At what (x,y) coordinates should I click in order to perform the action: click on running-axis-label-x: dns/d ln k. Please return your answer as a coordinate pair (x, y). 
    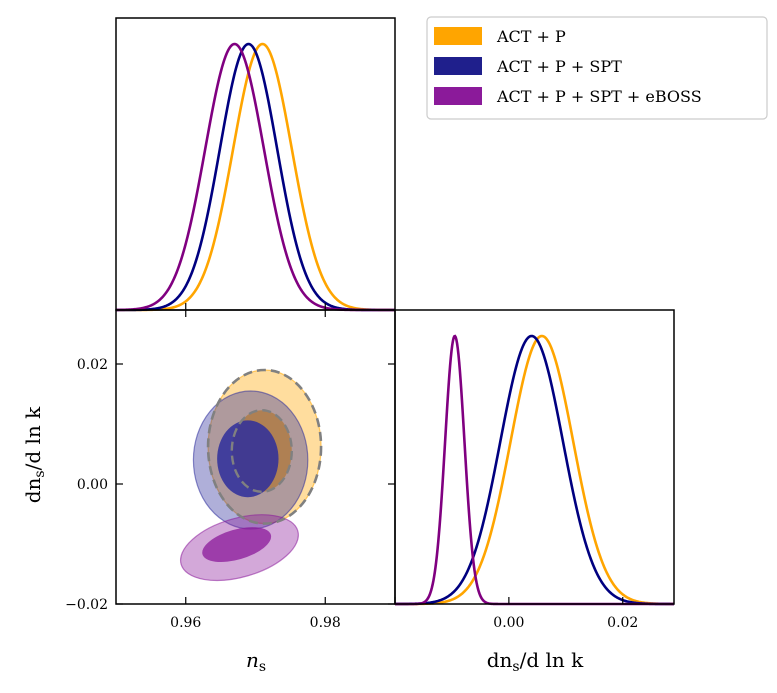
    Looking at the image, I should click on (535, 661).